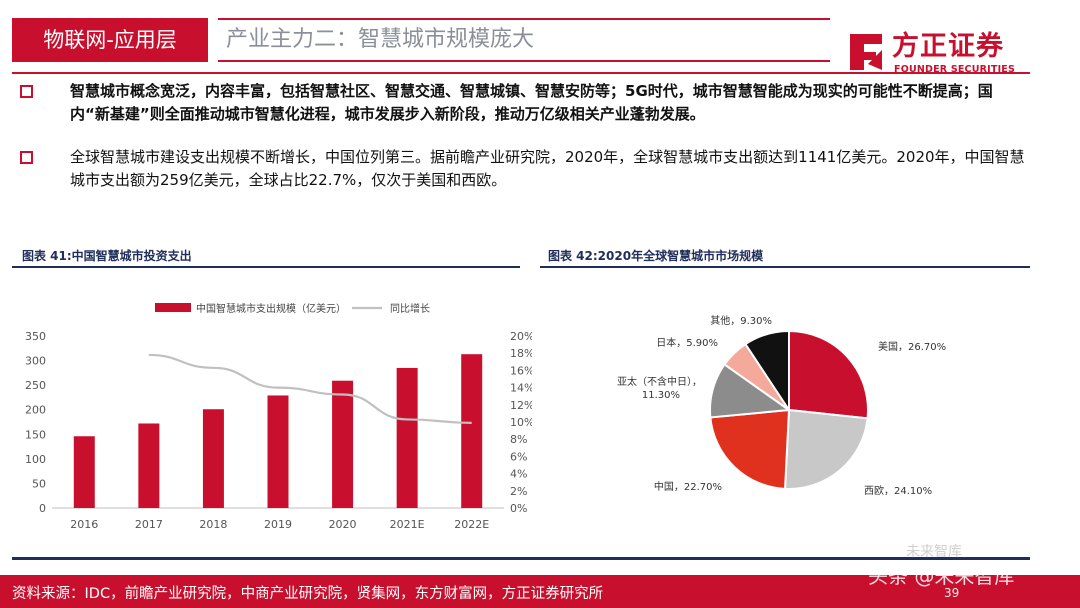  What do you see at coordinates (471, 524) in the screenshot?
I see `x-tick-label: 2022E` at bounding box center [471, 524].